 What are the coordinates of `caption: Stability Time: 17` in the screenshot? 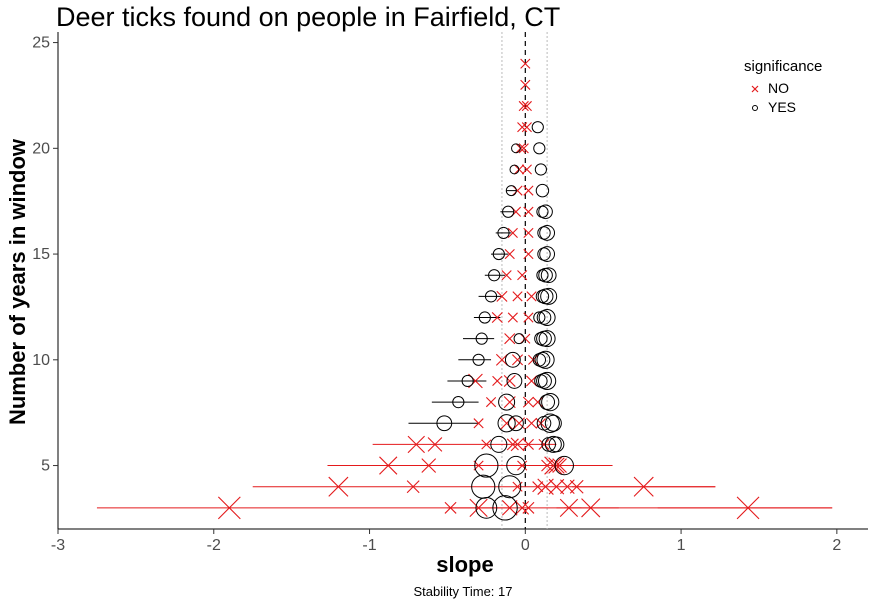 It's located at (463, 591).